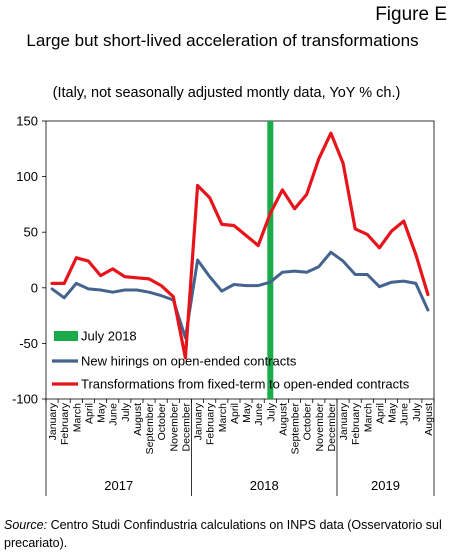  Describe the element at coordinates (25, 399) in the screenshot. I see `y-tick-label: -100` at that location.